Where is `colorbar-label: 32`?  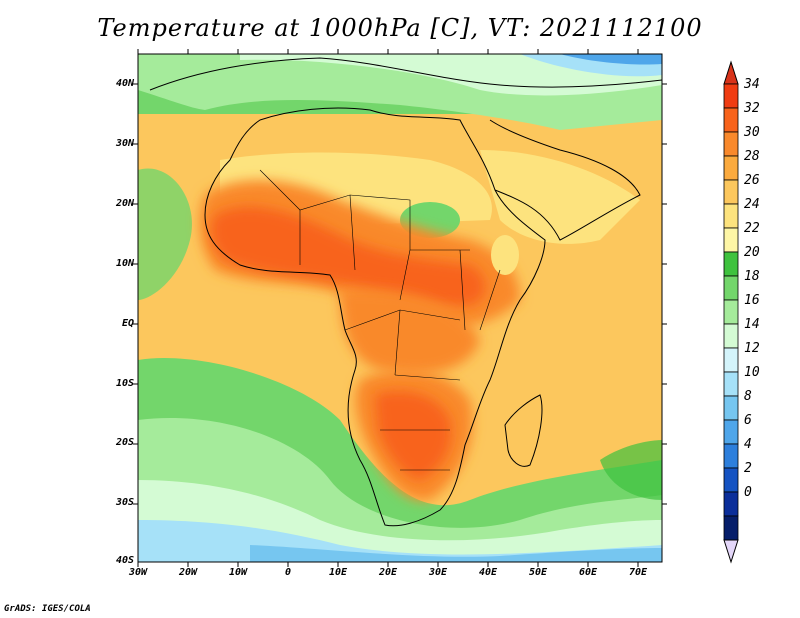
colorbar-label: 32 is located at coordinates (752, 108).